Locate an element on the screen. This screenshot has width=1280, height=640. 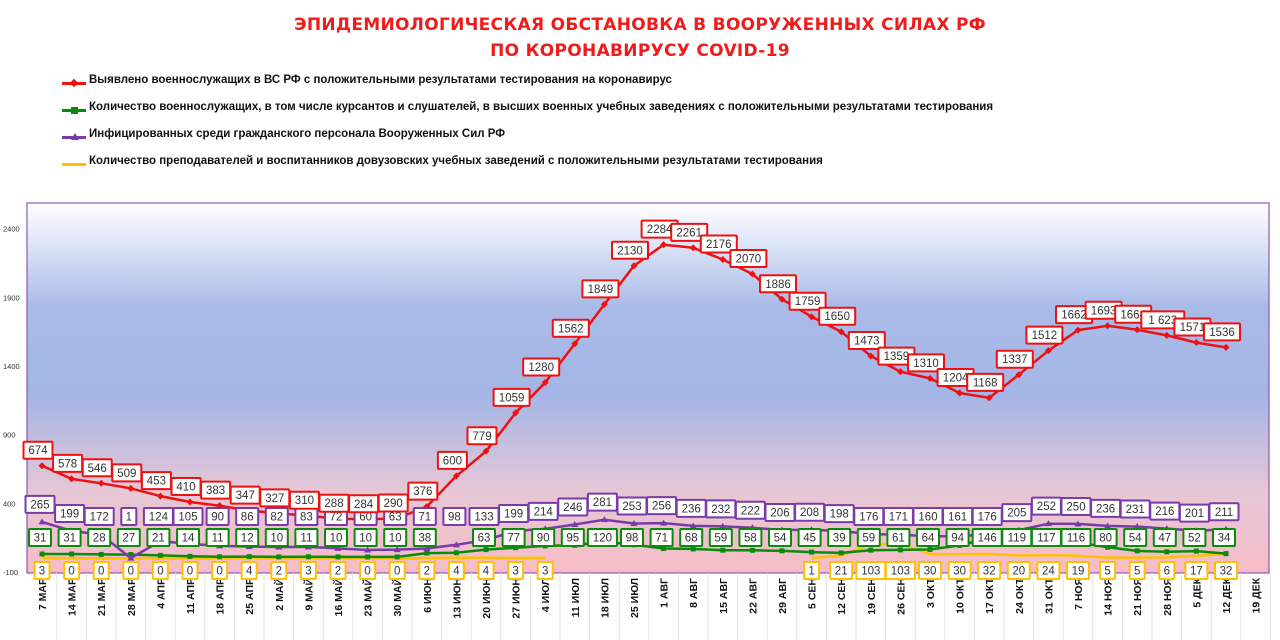
data-label: 19 is located at coordinates (1078, 570).